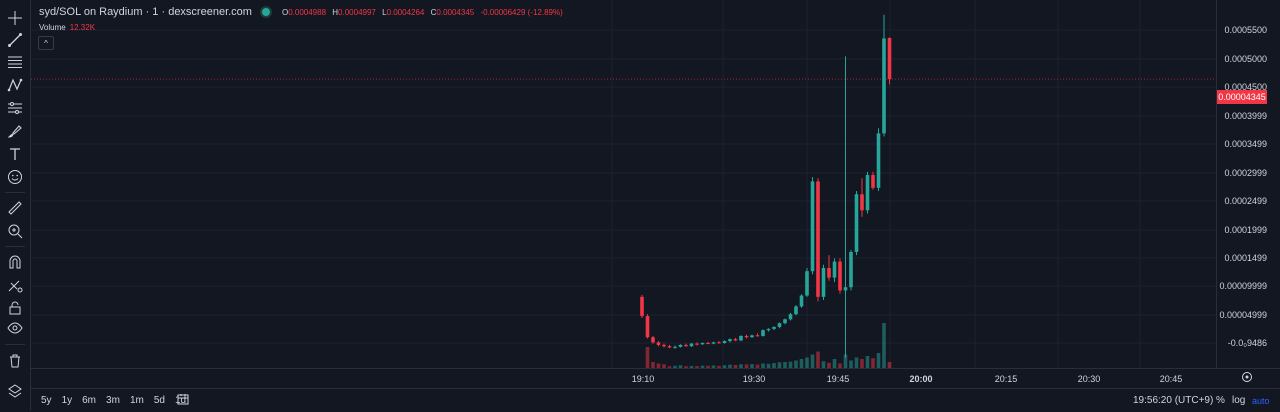 The image size is (1280, 412). What do you see at coordinates (1245, 258) in the screenshot?
I see `price-tick: 0.0001499` at bounding box center [1245, 258].